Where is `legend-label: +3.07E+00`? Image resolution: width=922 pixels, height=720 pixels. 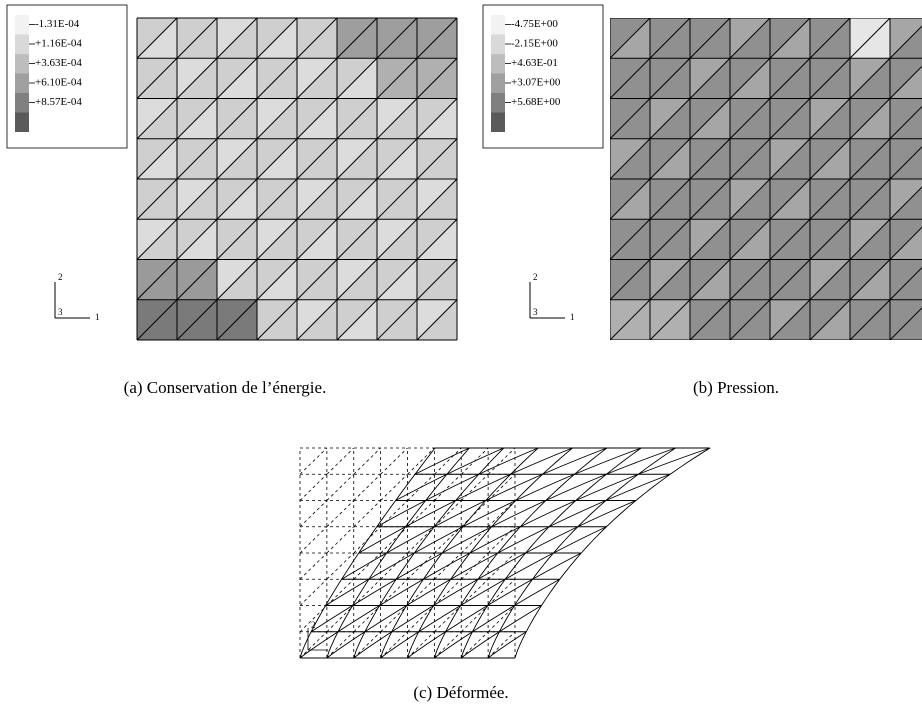 legend-label: +3.07E+00 is located at coordinates (536, 83).